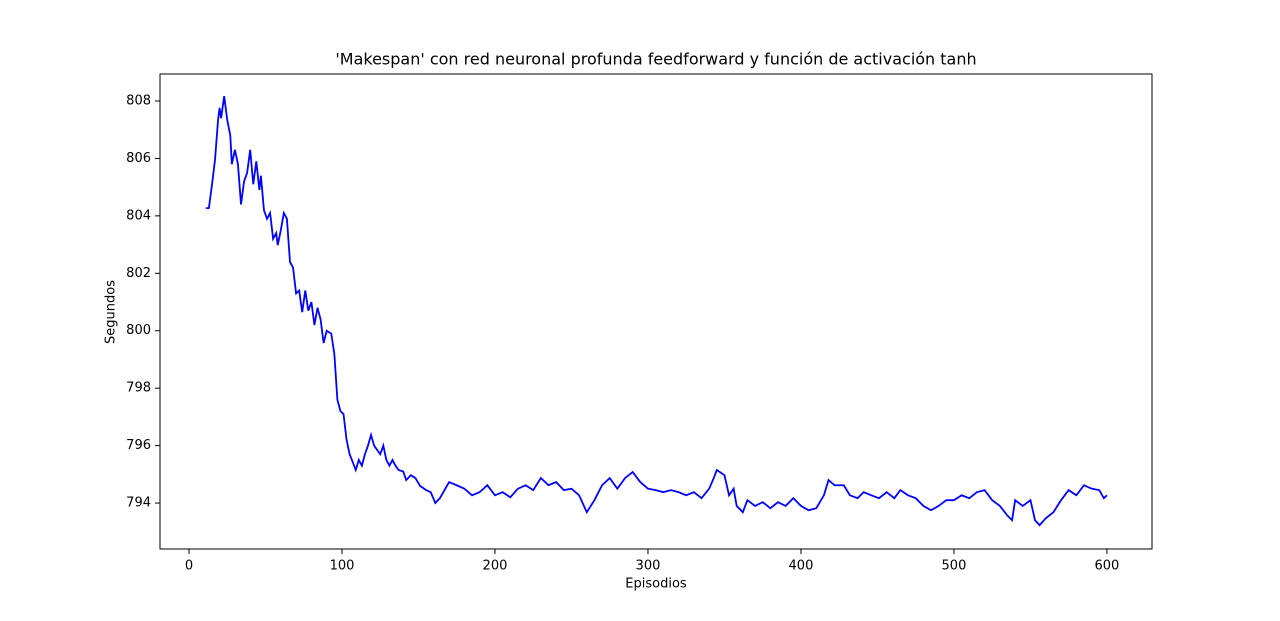 This screenshot has height=621, width=1280. Describe the element at coordinates (138, 273) in the screenshot. I see `y-tick-label: 802` at that location.